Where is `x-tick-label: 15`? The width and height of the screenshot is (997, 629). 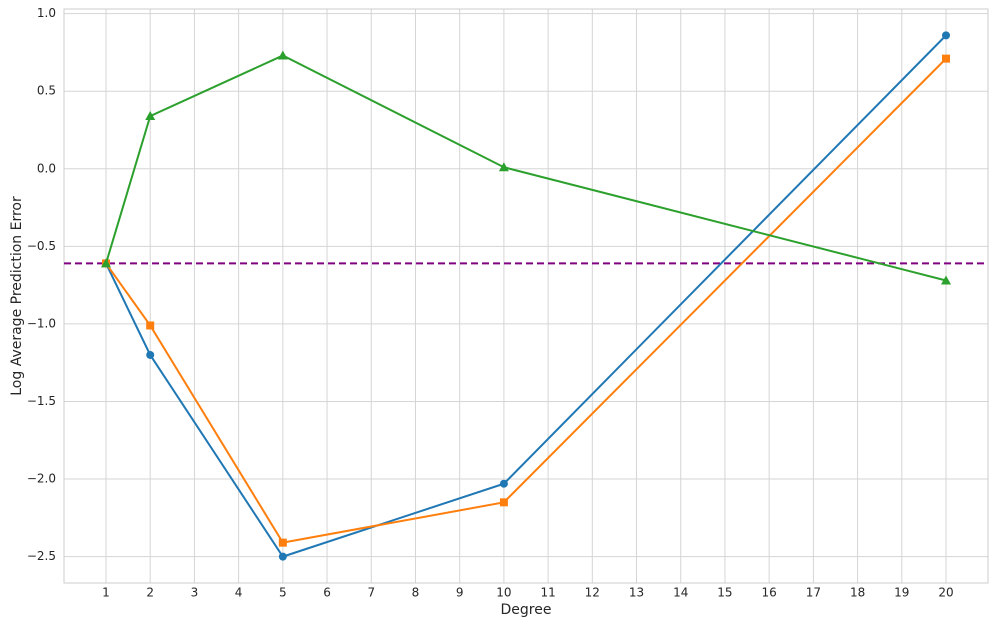 x-tick-label: 15 is located at coordinates (724, 593).